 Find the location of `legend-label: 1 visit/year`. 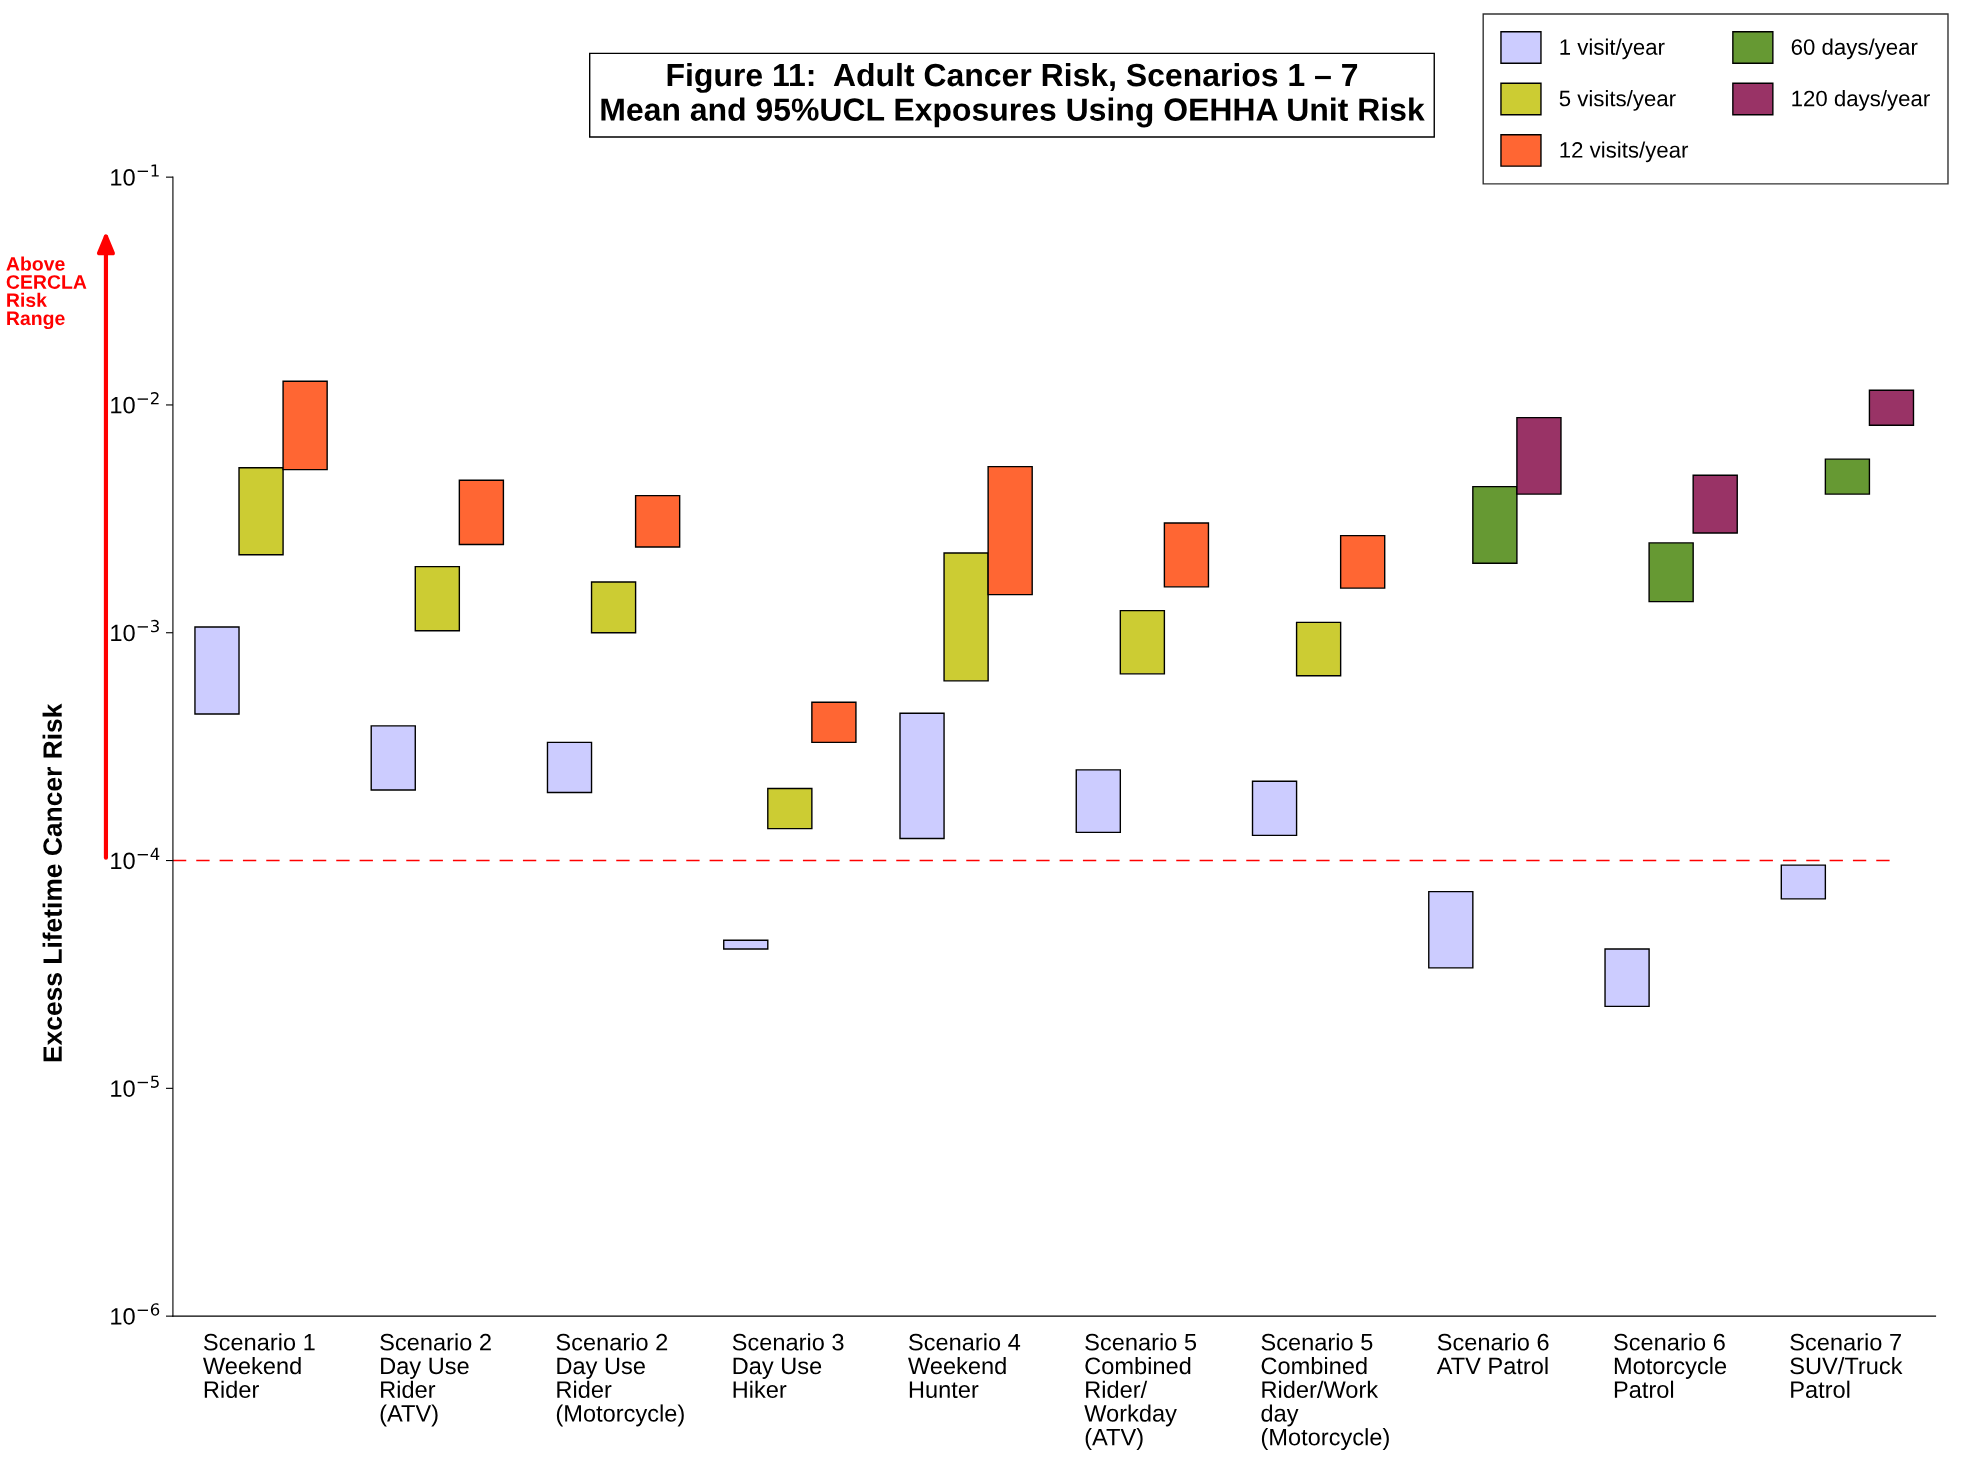

legend-label: 1 visit/year is located at coordinates (1612, 49).